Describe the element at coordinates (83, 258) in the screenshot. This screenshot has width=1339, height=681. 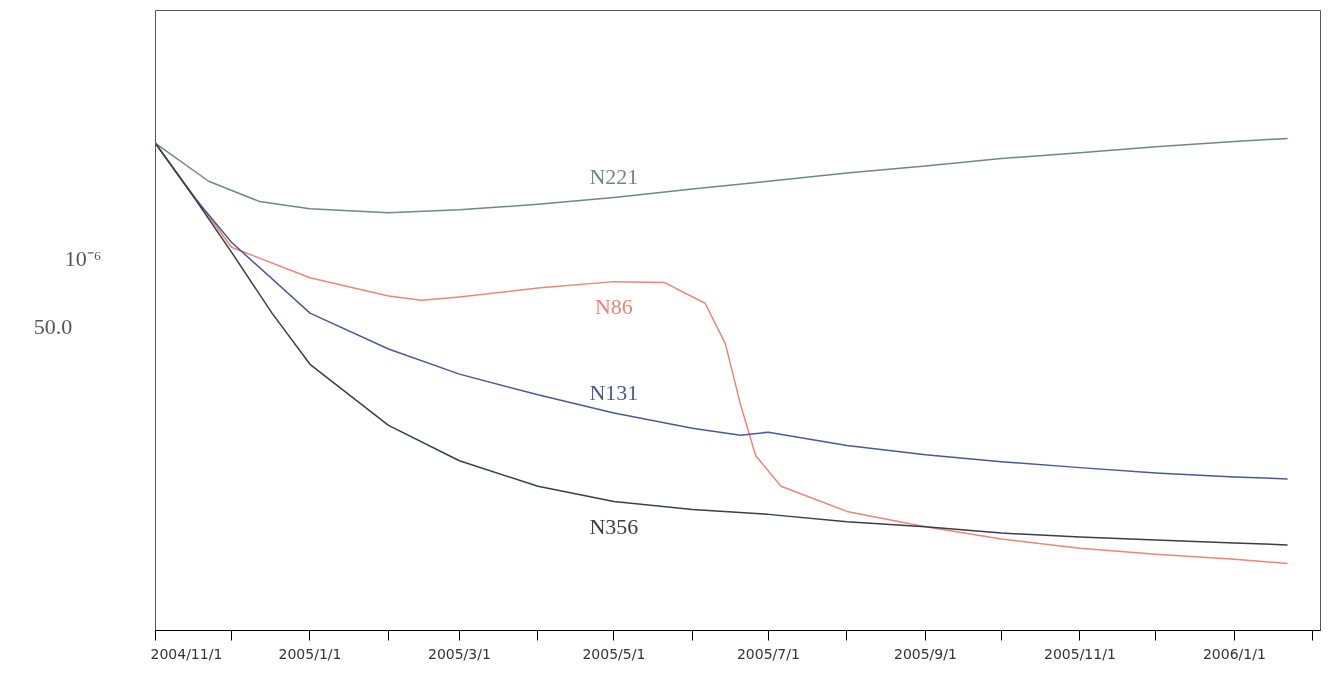
I see `y-axis-title: 10⁻⁶` at that location.